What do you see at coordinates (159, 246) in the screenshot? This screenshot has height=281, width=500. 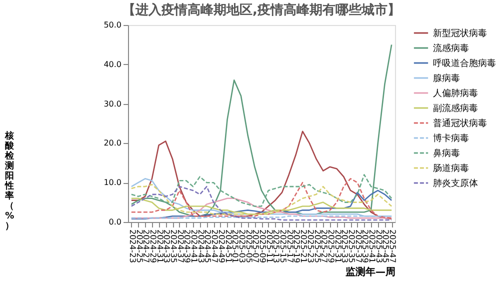 I see `x-tick-label: 2024-31` at bounding box center [159, 246].